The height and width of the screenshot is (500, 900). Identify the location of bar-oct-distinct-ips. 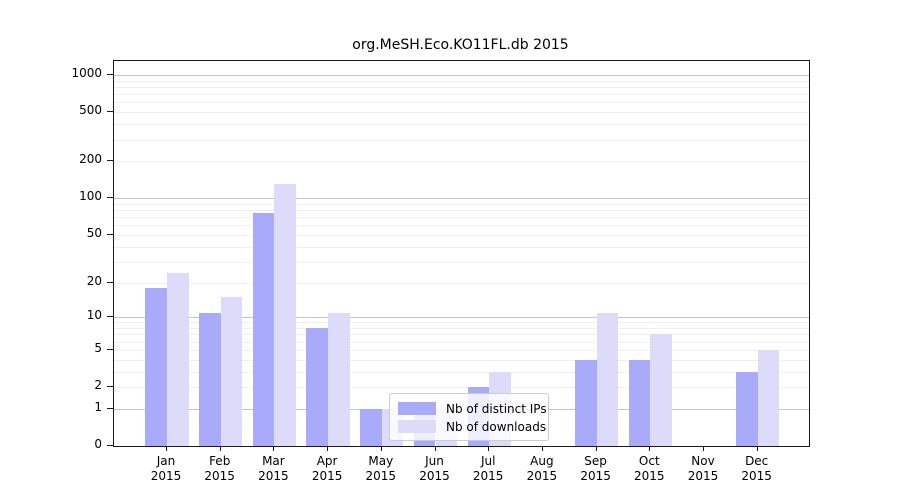
(639, 402).